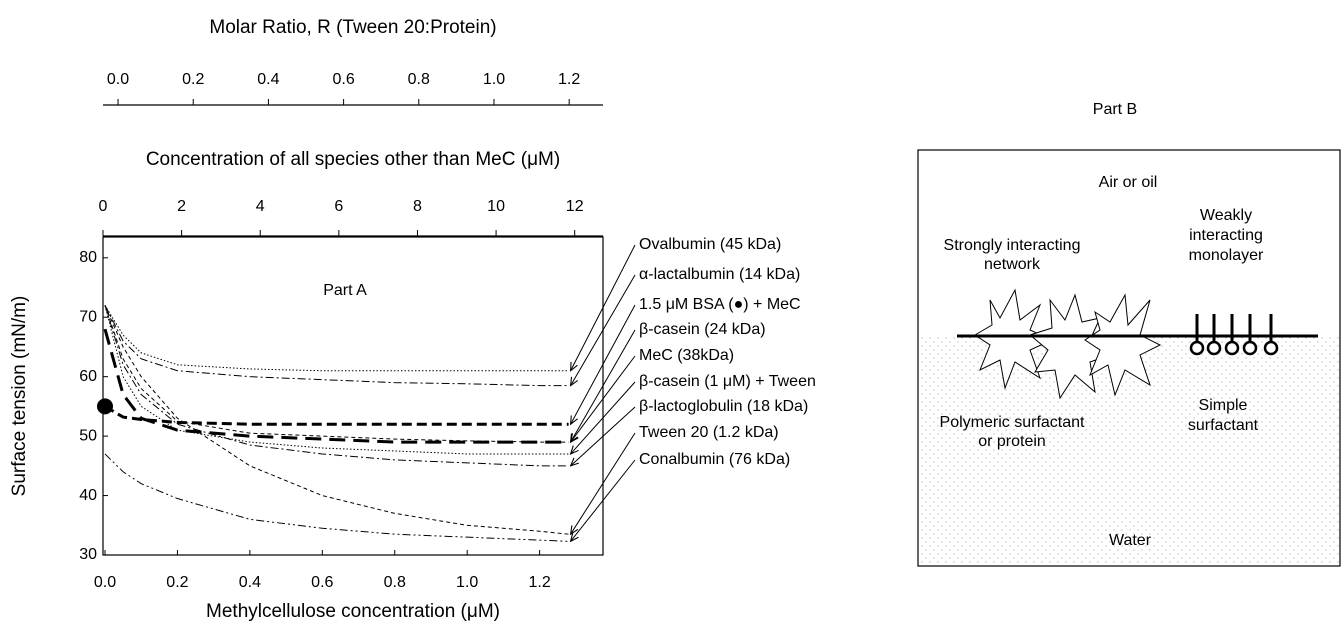 The image size is (1342, 624). I want to click on top-x-tick-label: 0.0, so click(118, 79).